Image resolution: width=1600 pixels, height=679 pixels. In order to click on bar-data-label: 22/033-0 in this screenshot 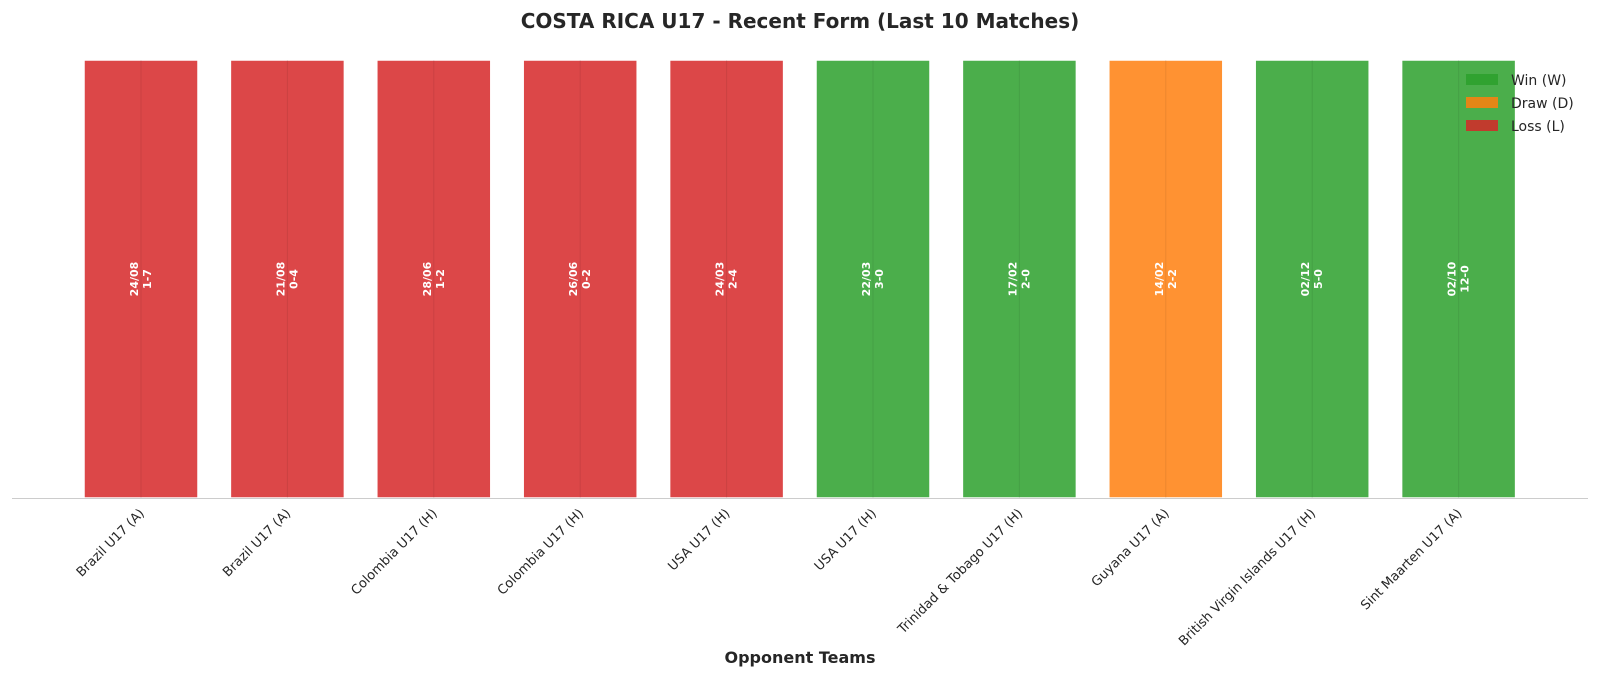, I will do `click(873, 279)`.